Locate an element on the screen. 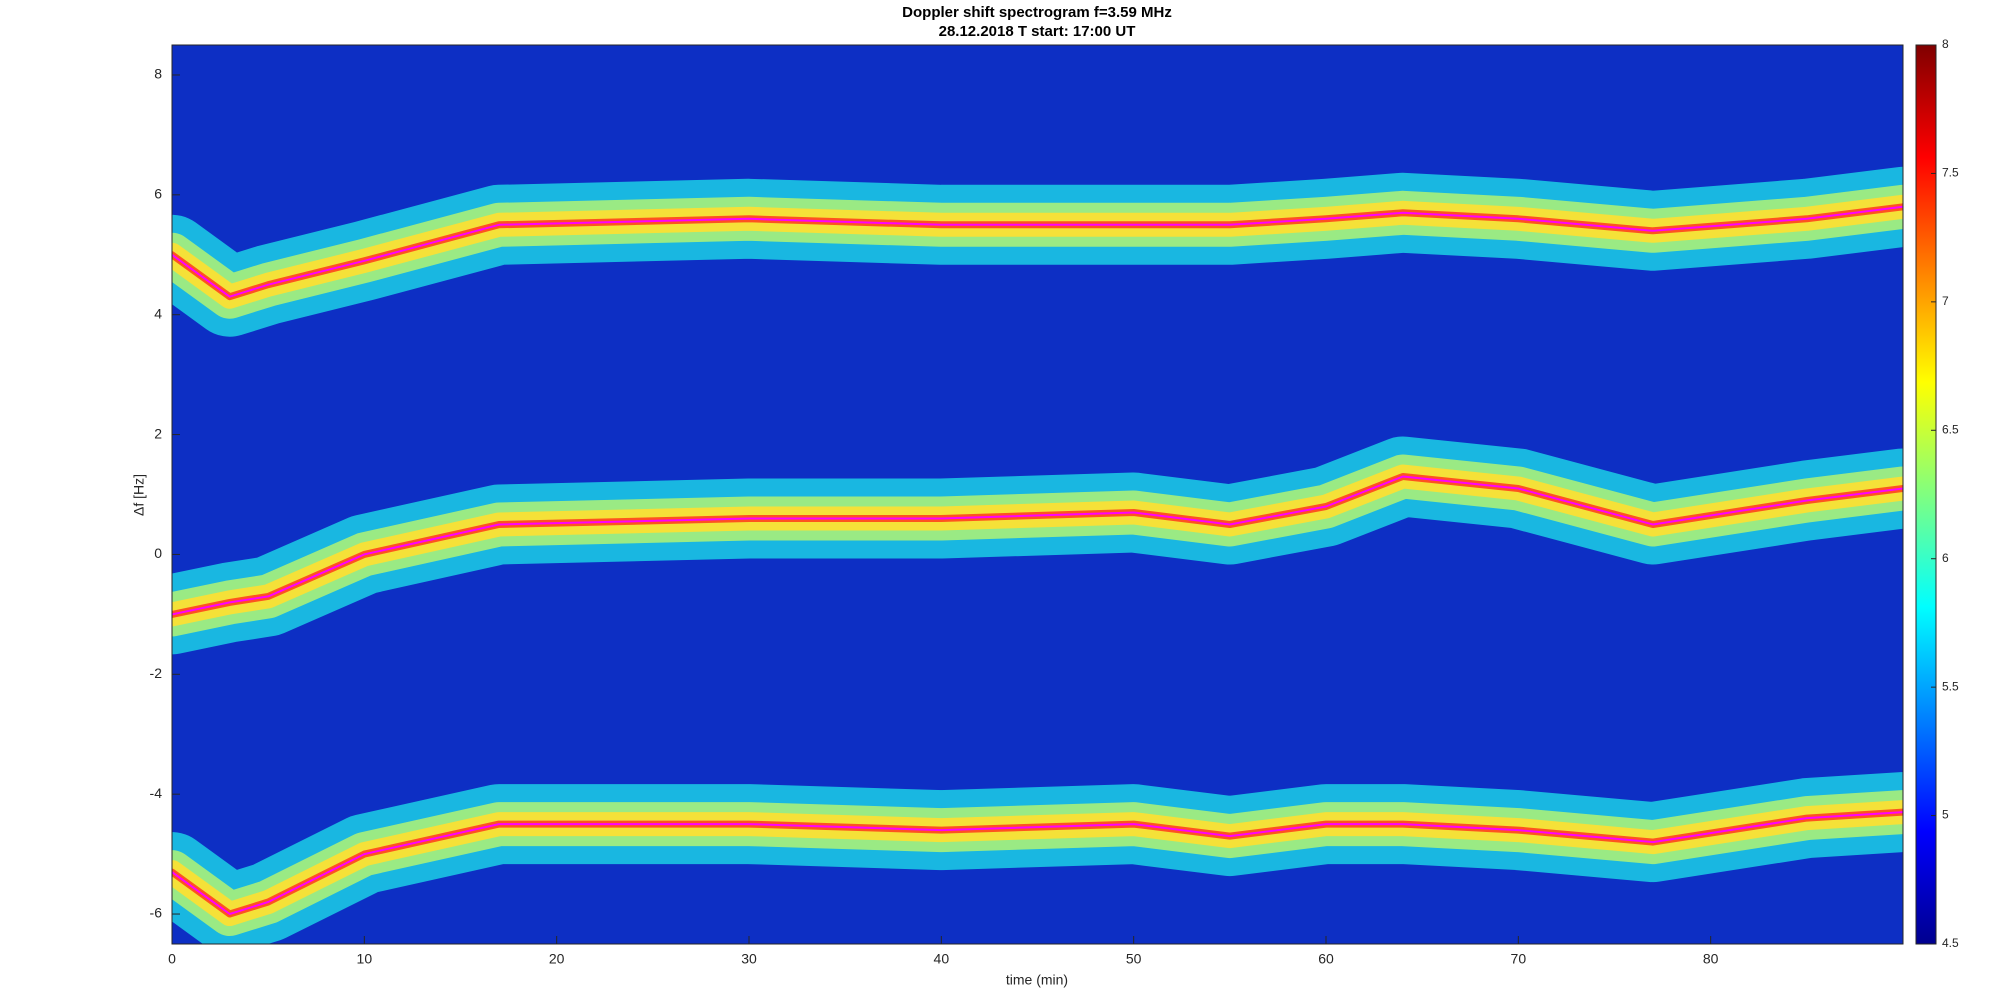 This screenshot has width=2000, height=1003. y-tick-label: -2 is located at coordinates (156, 673).